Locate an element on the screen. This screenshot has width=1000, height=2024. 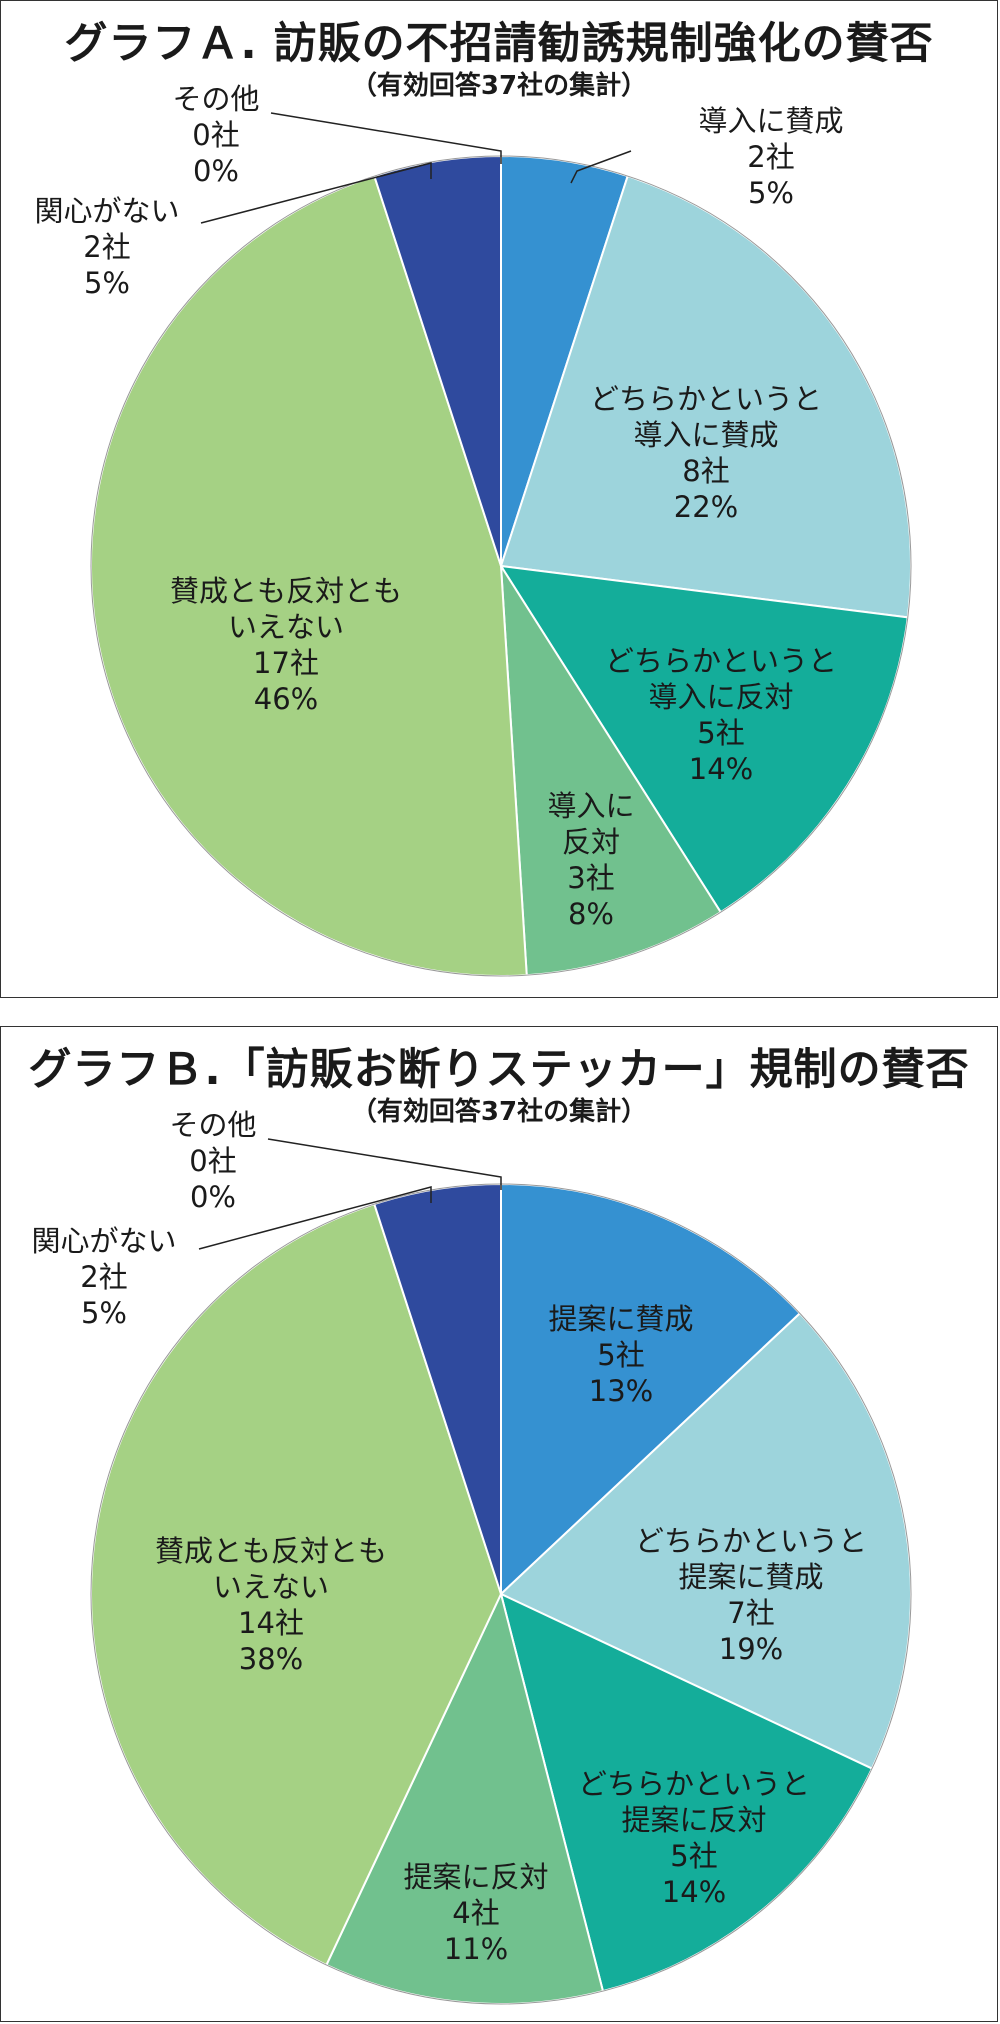
slice-label: 導入に賛成 2社 5% is located at coordinates (770, 157).